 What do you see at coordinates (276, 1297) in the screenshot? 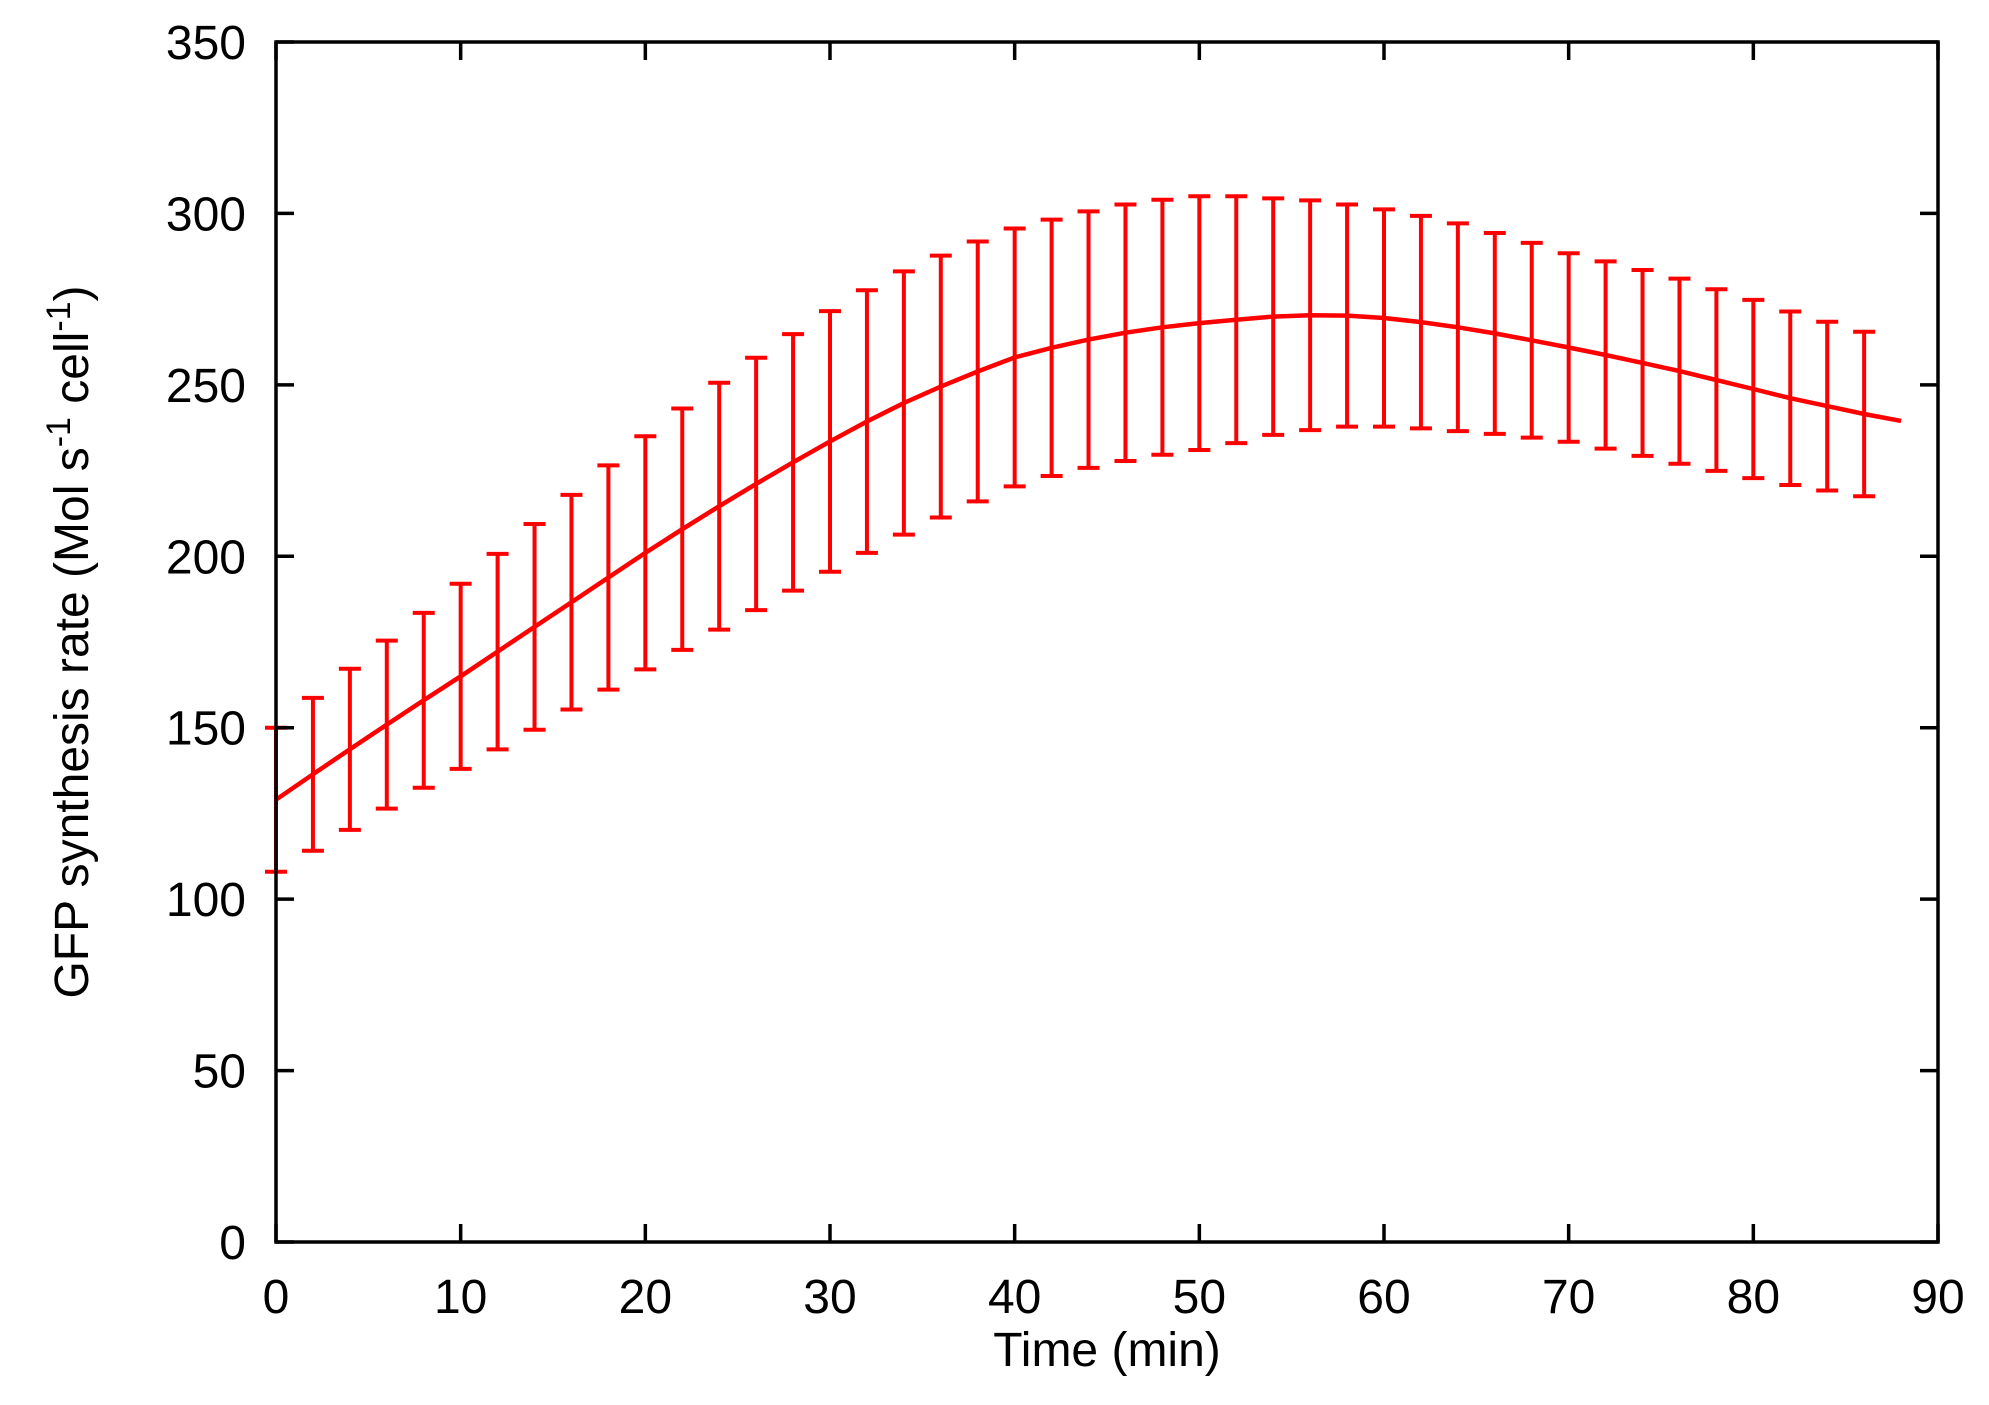
I see `x-tick-label: 0` at bounding box center [276, 1297].